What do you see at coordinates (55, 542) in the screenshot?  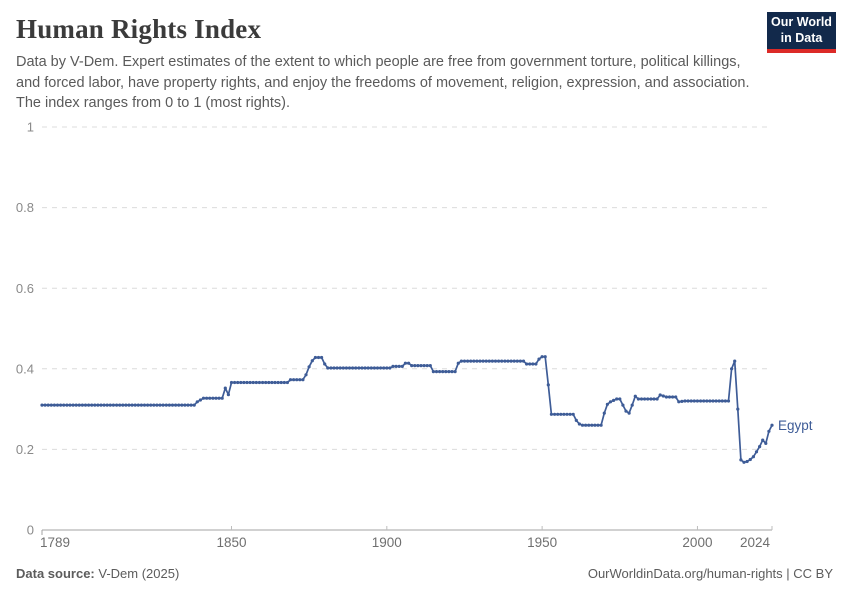 I see `x-axis-tick-label: 1789` at bounding box center [55, 542].